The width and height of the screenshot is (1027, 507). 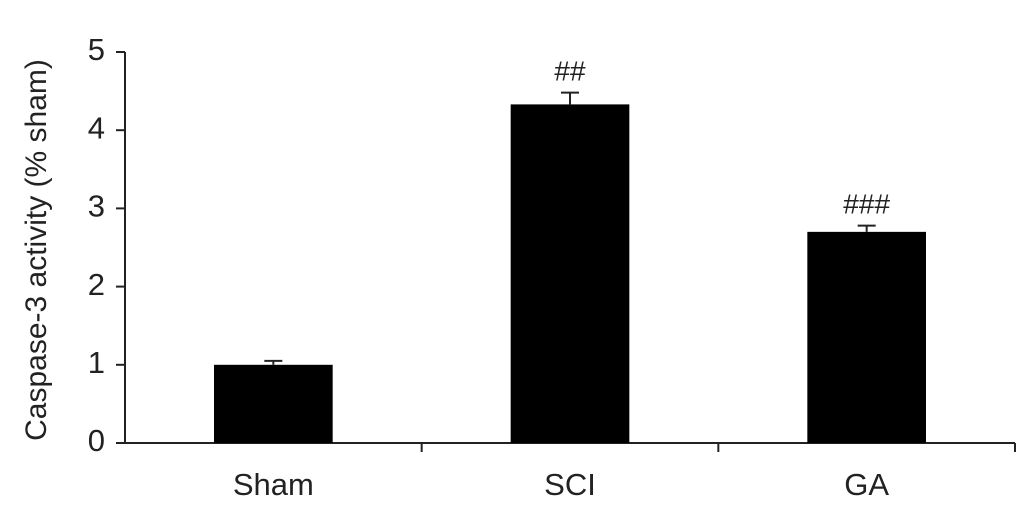 I want to click on y-tick-label: 3, so click(x=96, y=206).